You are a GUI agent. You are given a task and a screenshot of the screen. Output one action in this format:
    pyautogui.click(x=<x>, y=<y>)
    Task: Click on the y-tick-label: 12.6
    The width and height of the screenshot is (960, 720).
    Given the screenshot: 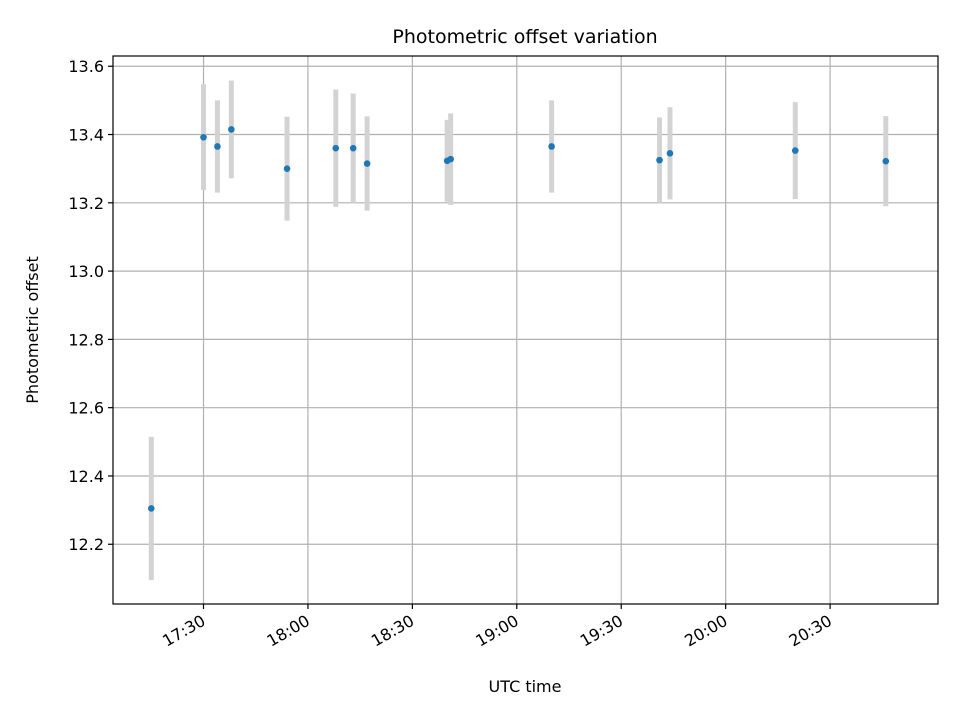 What is the action you would take?
    pyautogui.click(x=86, y=408)
    